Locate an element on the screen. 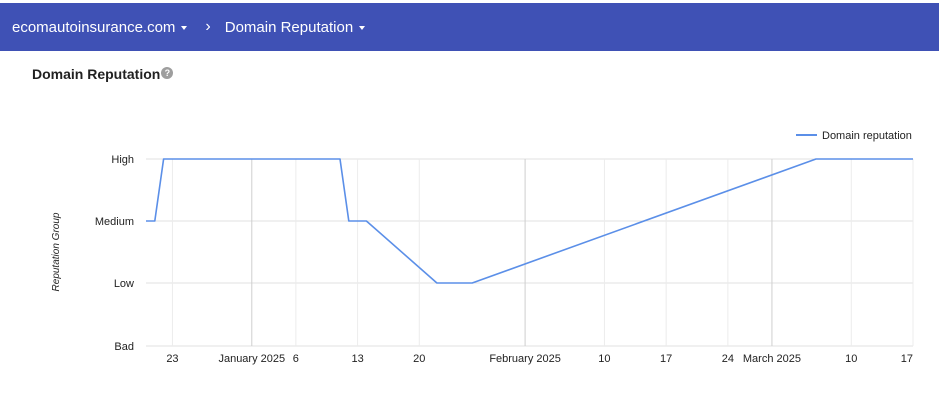 This screenshot has height=402, width=939. domain-selector: ecomautoinsurance.com is located at coordinates (100, 27).